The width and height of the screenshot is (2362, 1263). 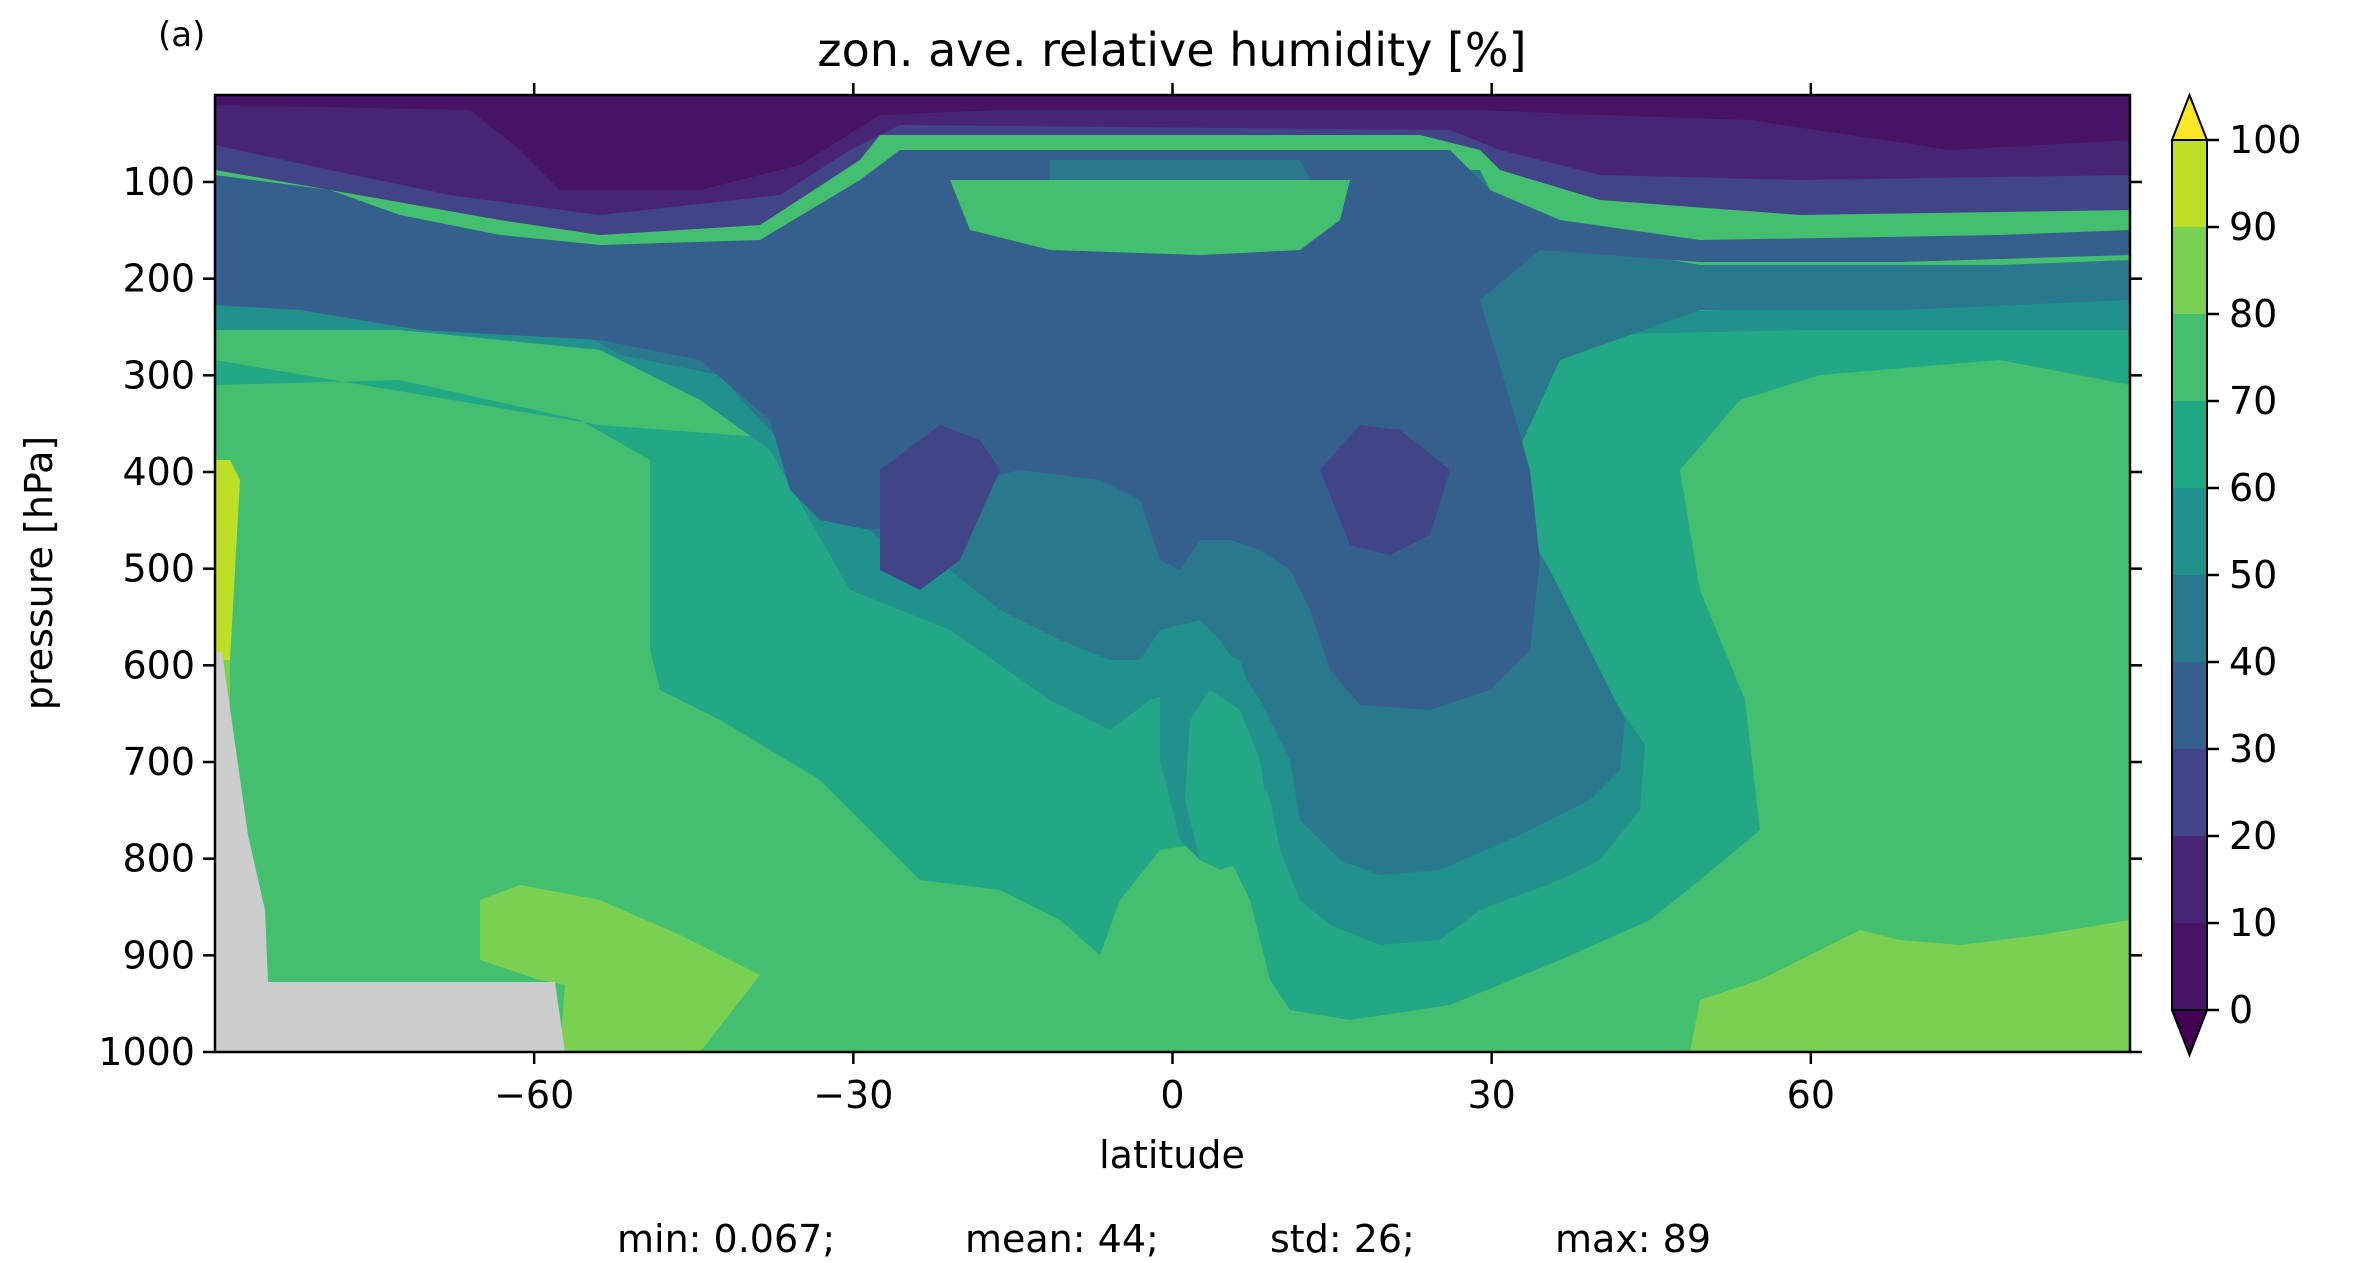 What do you see at coordinates (1171, 50) in the screenshot?
I see `chart-title: zon. ave. relative humidity [%]` at bounding box center [1171, 50].